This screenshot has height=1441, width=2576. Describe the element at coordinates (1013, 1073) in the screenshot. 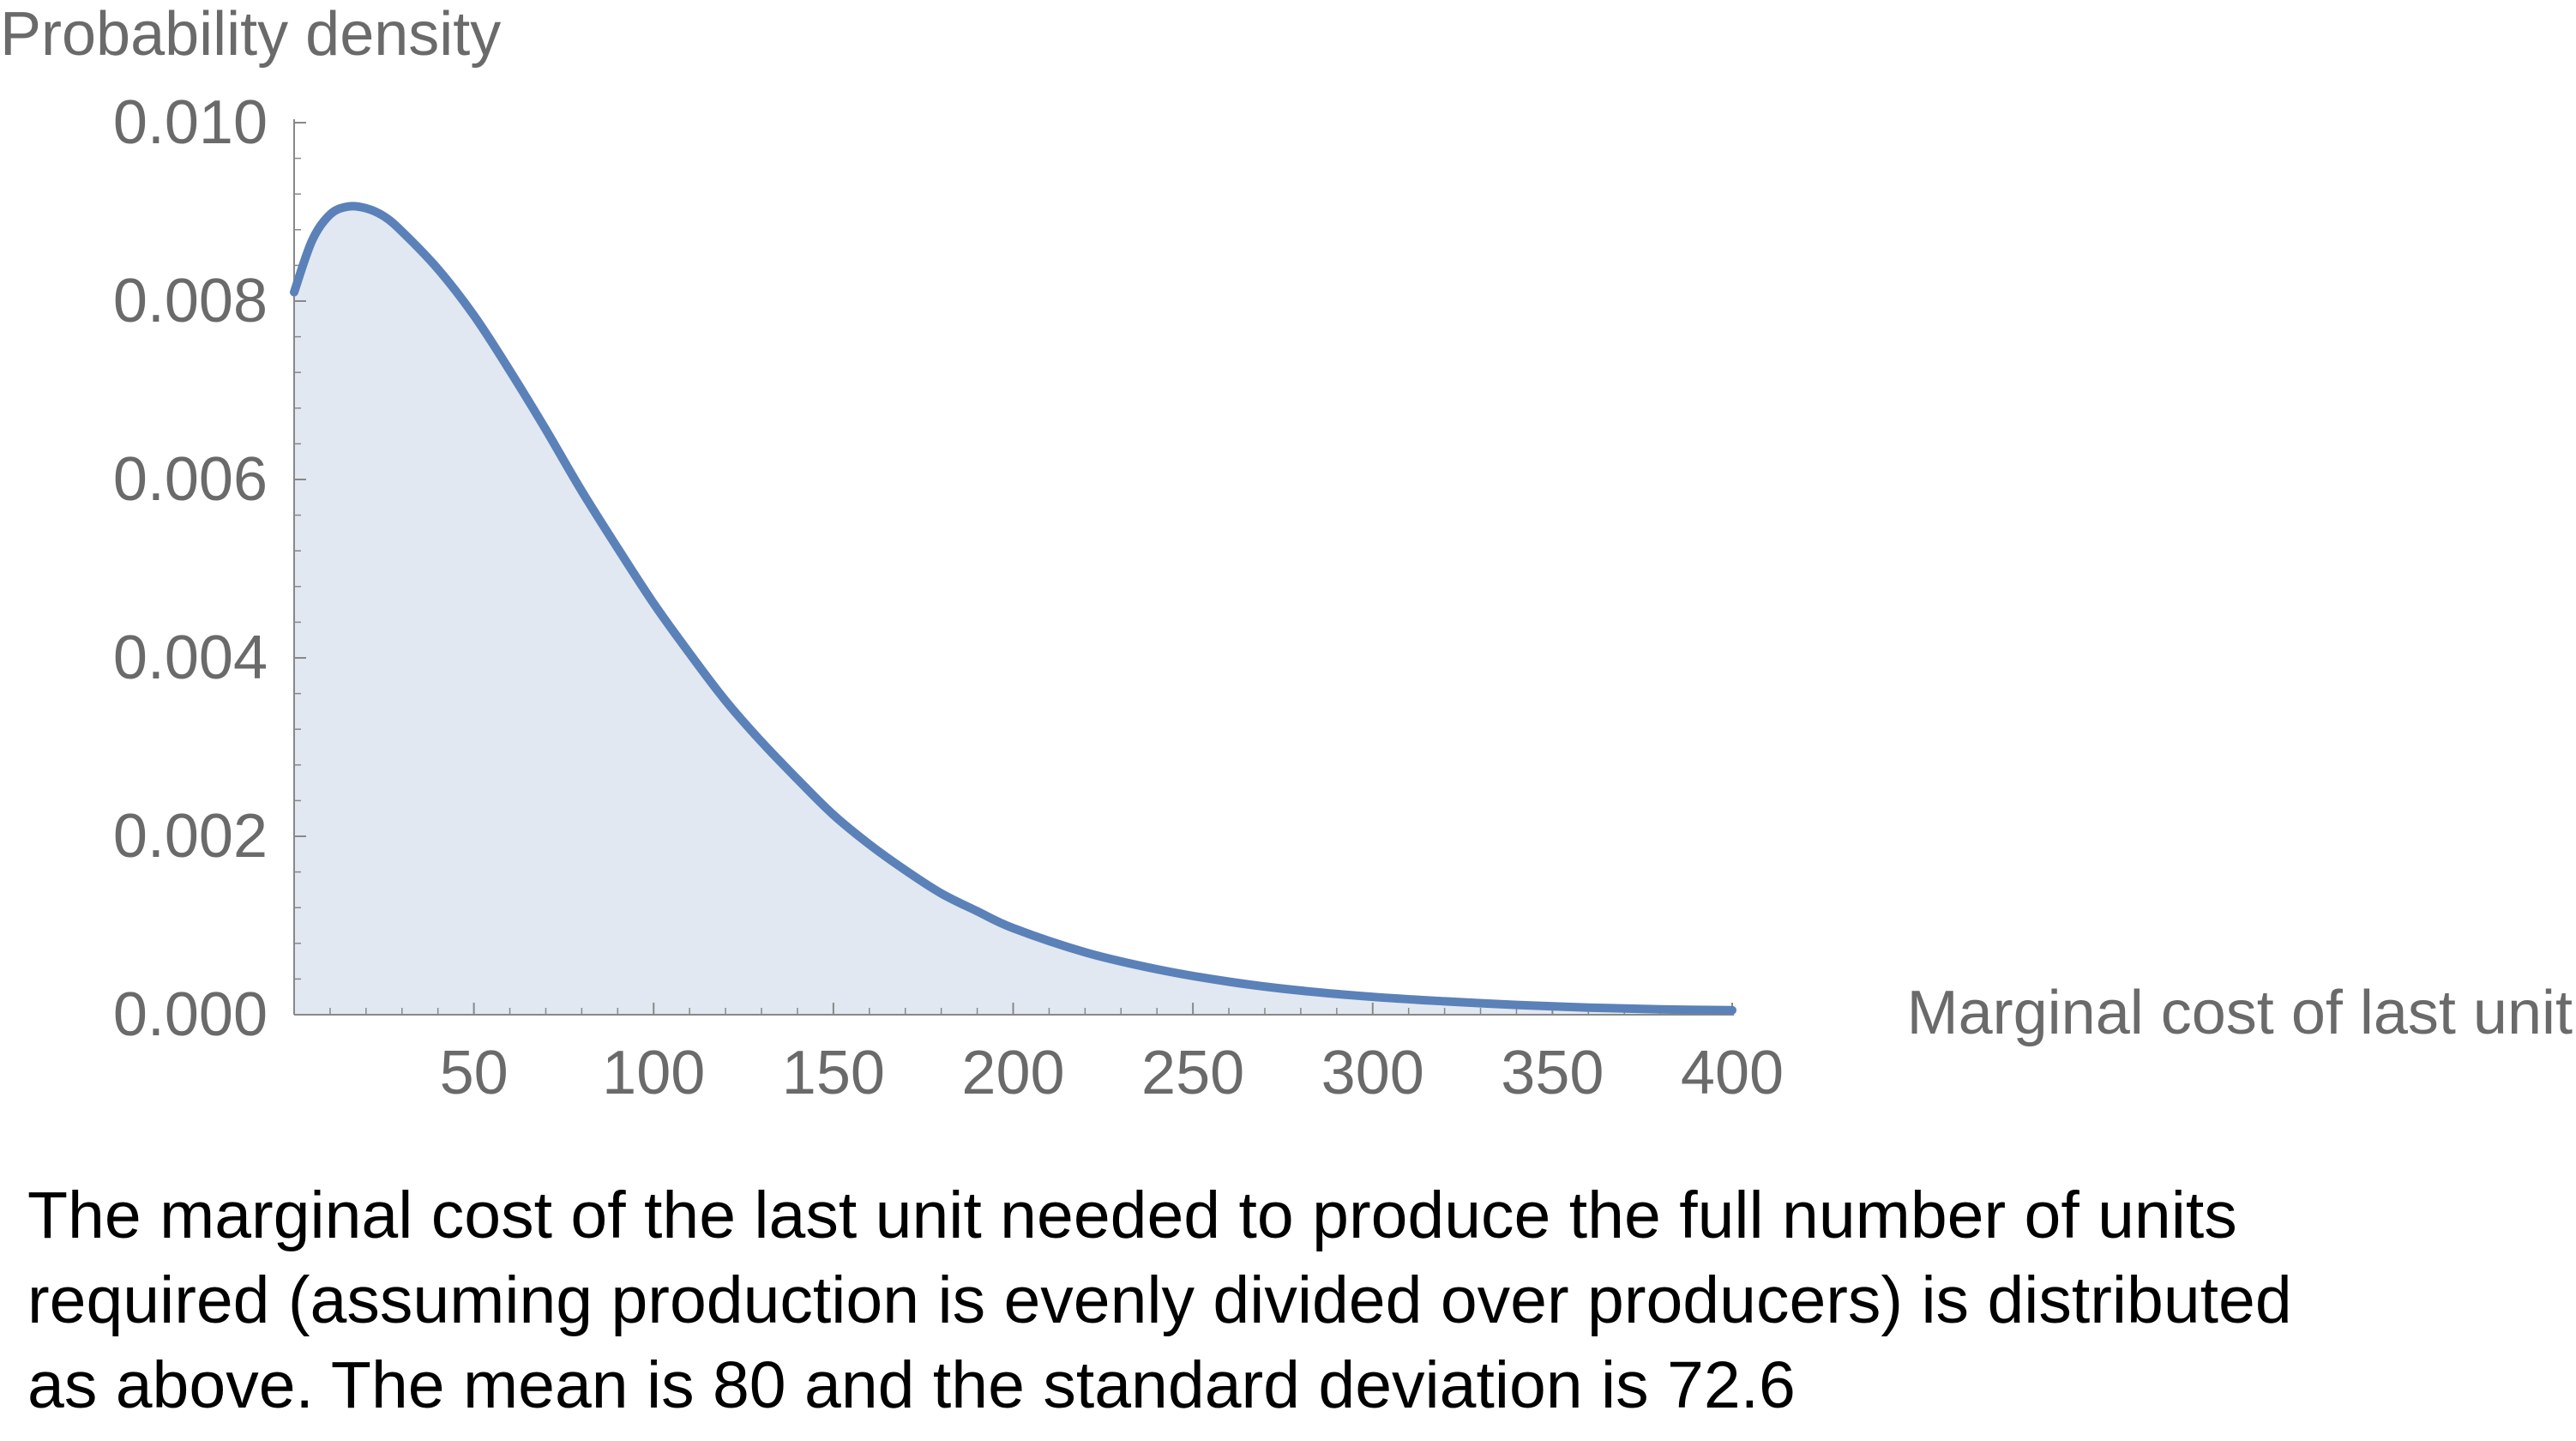

I see `x-tick-label: 200` at that location.